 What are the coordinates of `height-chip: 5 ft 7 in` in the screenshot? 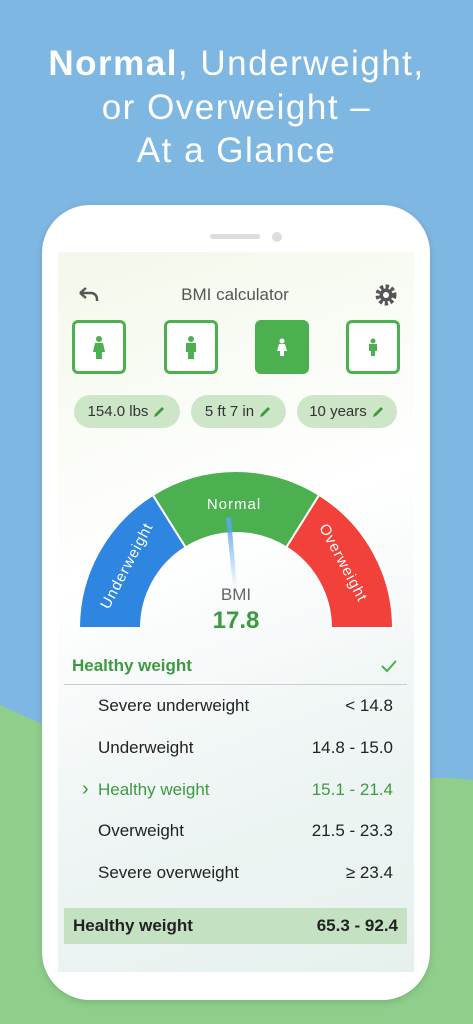 It's located at (238, 411).